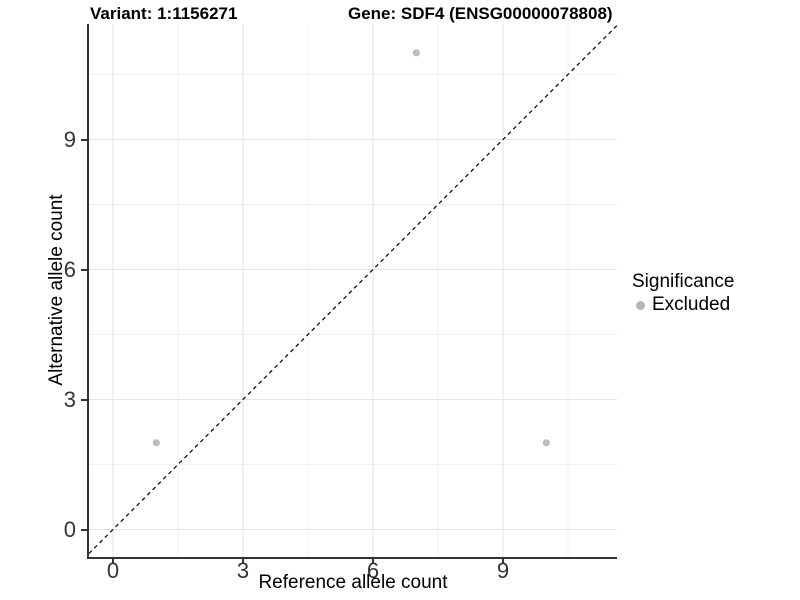  What do you see at coordinates (691, 304) in the screenshot?
I see `legend-entry-label: Excluded` at bounding box center [691, 304].